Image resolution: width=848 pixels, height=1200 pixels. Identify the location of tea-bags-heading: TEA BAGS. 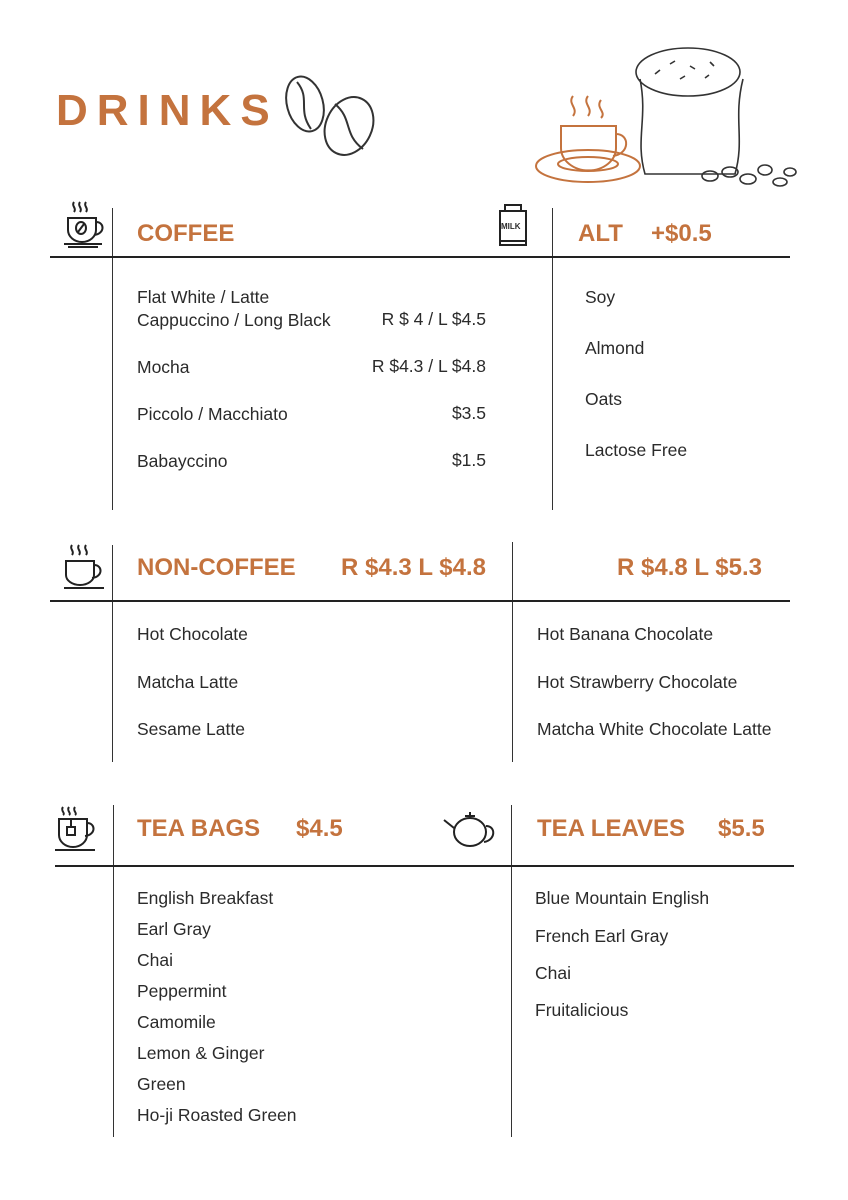
(199, 828).